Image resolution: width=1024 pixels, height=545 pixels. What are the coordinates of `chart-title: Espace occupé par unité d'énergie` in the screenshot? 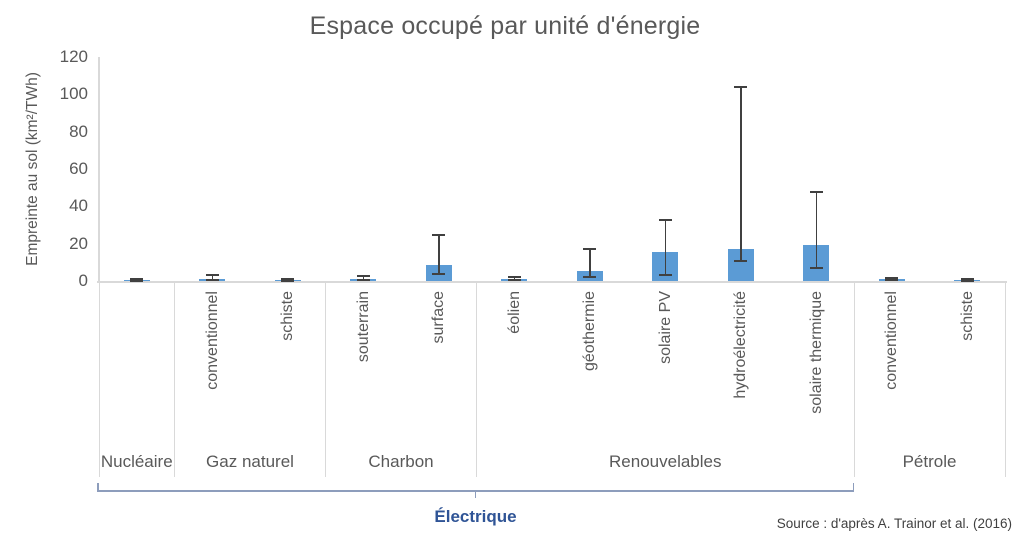 It's located at (505, 26).